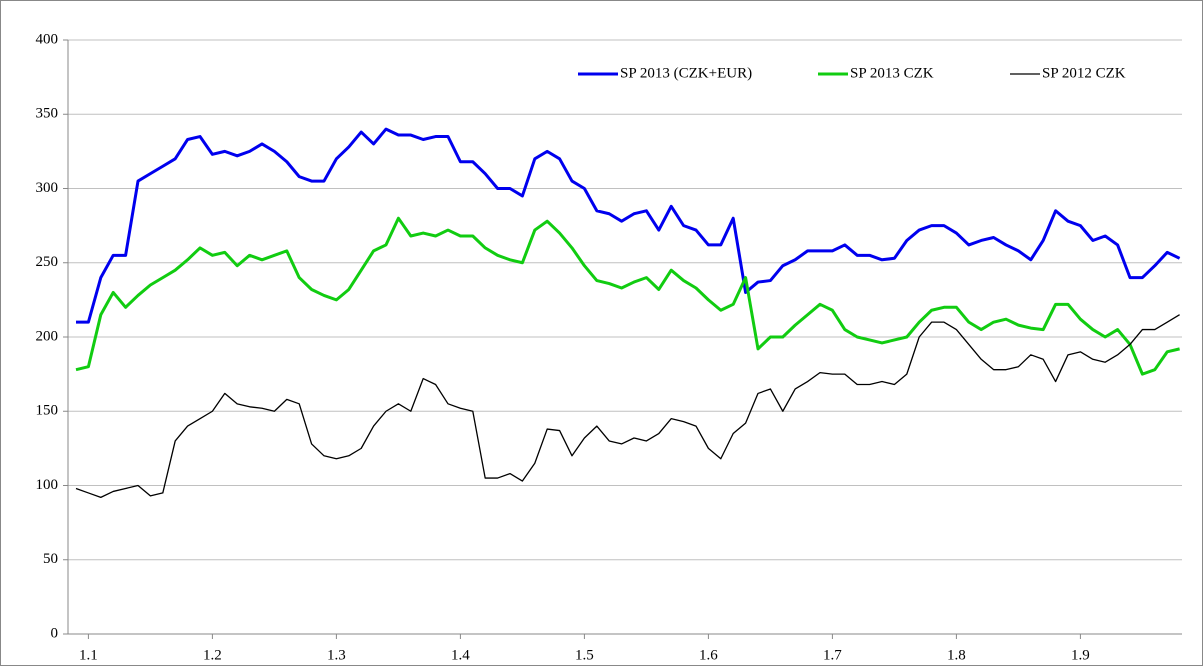 This screenshot has width=1203, height=666. I want to click on legend-label: SP 2013 (CZK+EUR), so click(686, 73).